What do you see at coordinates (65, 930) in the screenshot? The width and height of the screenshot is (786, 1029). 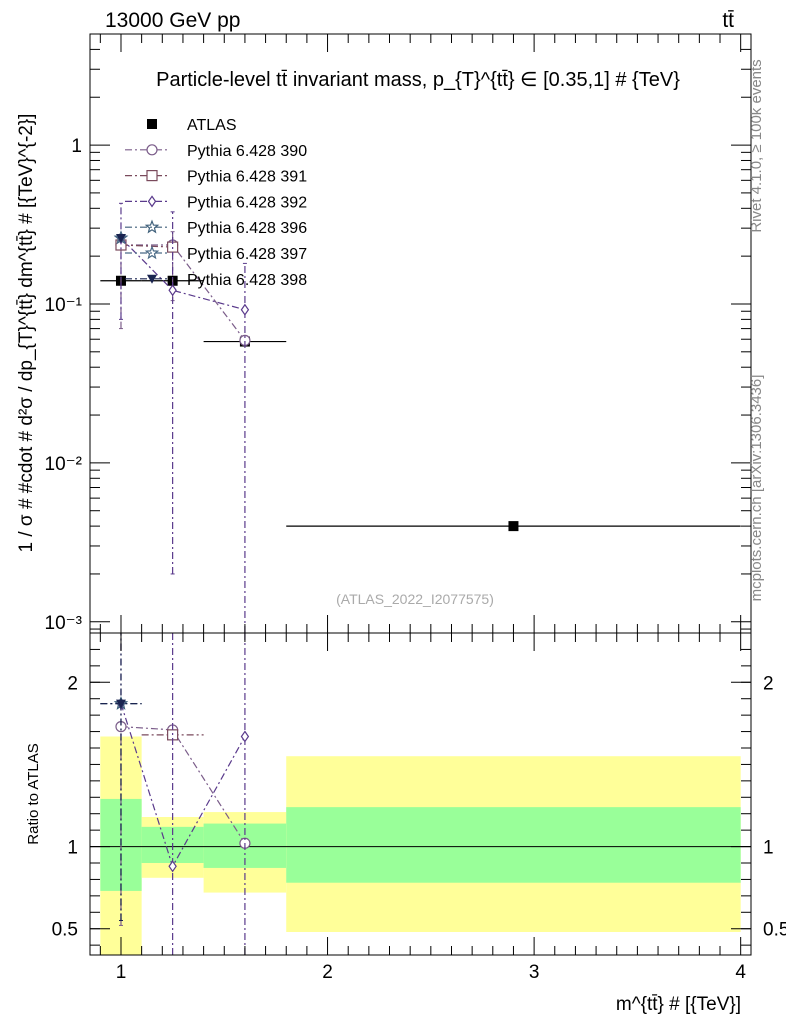 I see `ratio-y-tick-label-left-0: 0.5` at bounding box center [65, 930].